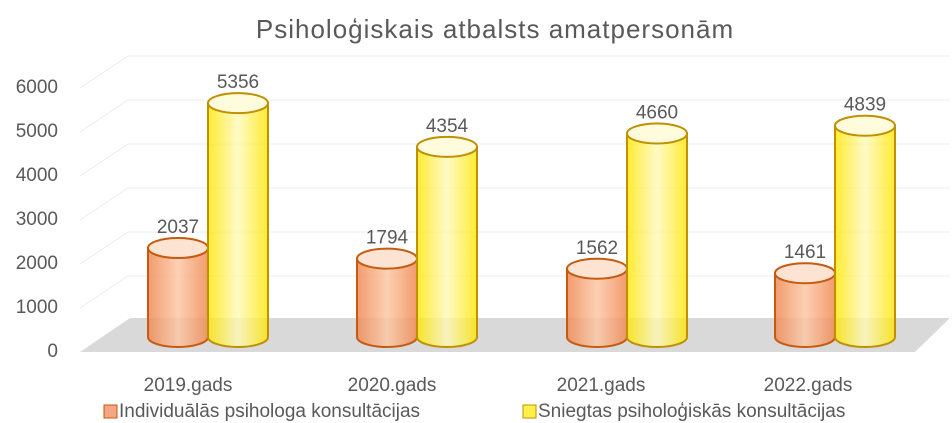 This screenshot has height=423, width=952. Describe the element at coordinates (657, 113) in the screenshot. I see `value-label: 4660` at that location.